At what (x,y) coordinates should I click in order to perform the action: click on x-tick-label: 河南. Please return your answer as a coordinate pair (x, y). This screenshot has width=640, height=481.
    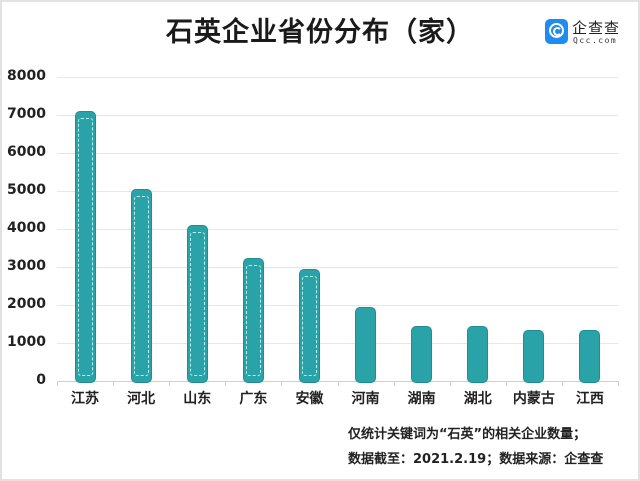
    Looking at the image, I should click on (365, 399).